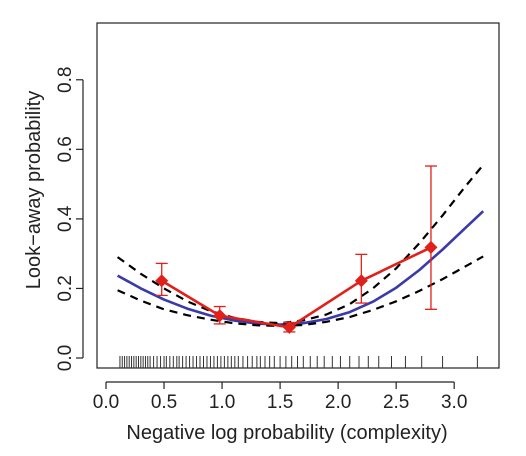 The height and width of the screenshot is (456, 526). Describe the element at coordinates (106, 402) in the screenshot. I see `x-tick-label: 0.0` at that location.